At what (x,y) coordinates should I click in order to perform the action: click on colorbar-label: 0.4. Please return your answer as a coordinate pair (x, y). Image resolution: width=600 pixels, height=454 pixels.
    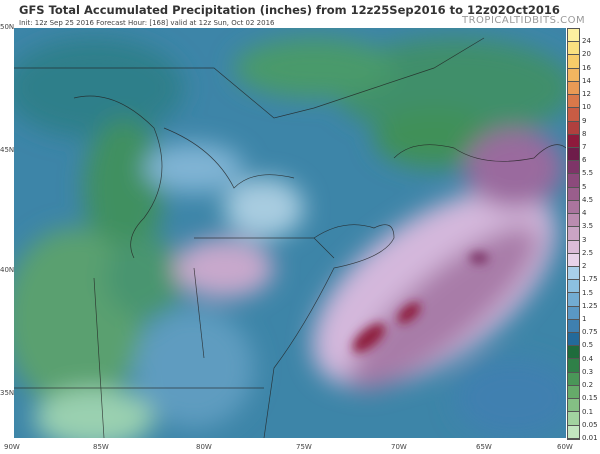
    Looking at the image, I should click on (588, 358).